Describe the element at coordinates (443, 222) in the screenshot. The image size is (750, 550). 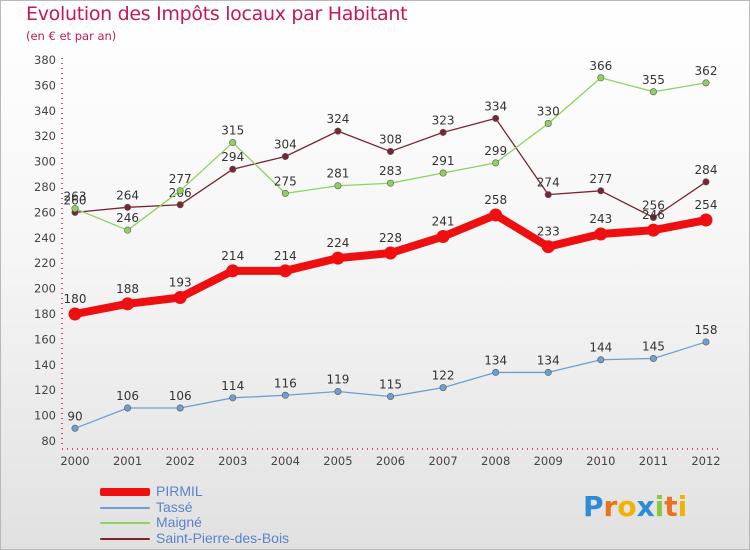
I see `data-label-pirmil: 241` at that location.